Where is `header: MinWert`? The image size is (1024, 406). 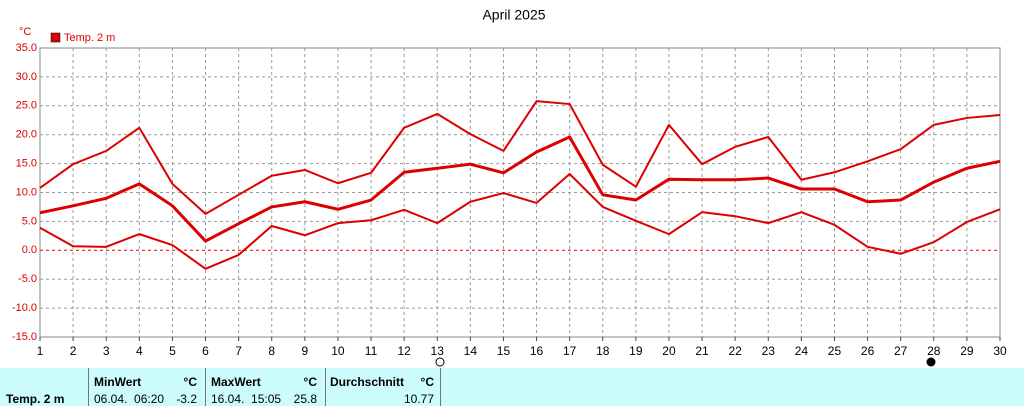
header: MinWert is located at coordinates (118, 382).